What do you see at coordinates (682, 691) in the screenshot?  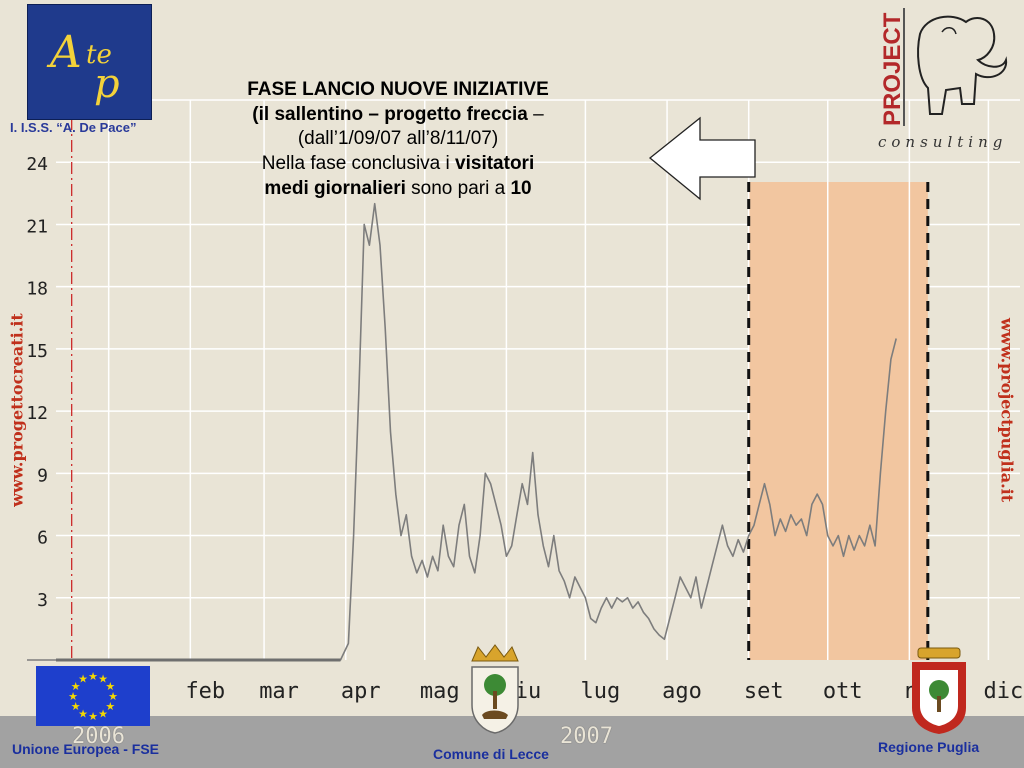 I see `x-tick-label-ago: ago` at bounding box center [682, 691].